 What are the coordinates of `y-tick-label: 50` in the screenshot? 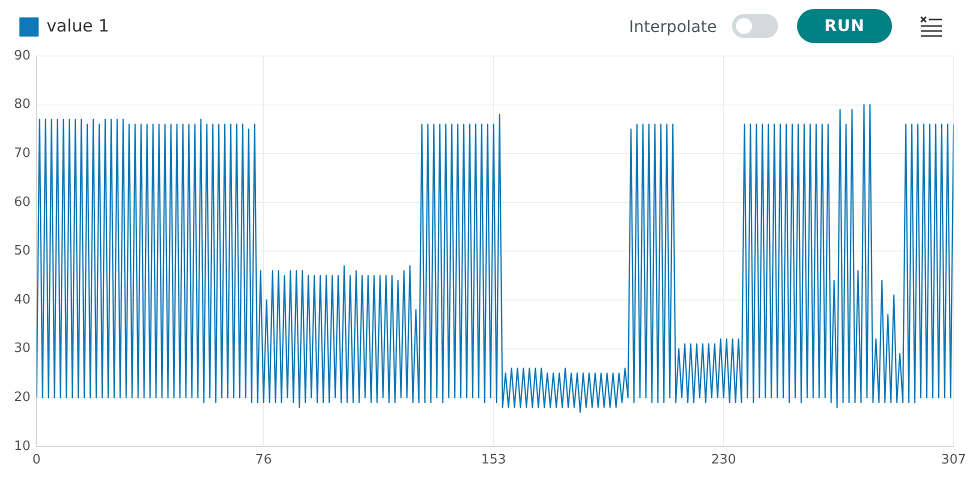 It's located at (22, 251).